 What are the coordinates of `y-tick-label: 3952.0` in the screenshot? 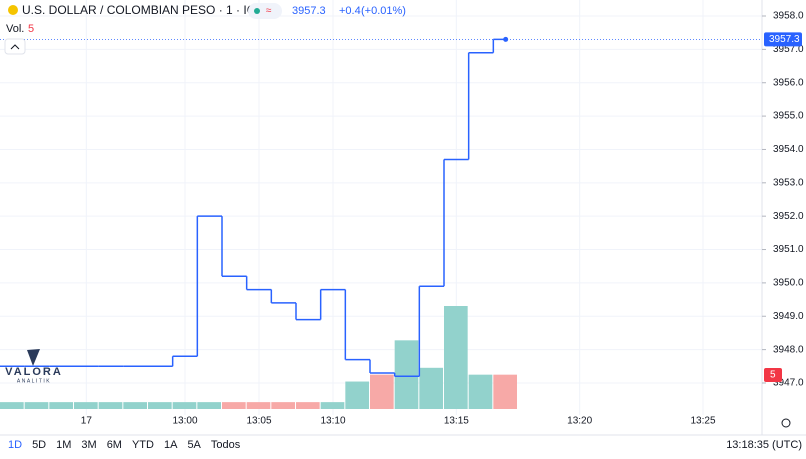 It's located at (788, 216).